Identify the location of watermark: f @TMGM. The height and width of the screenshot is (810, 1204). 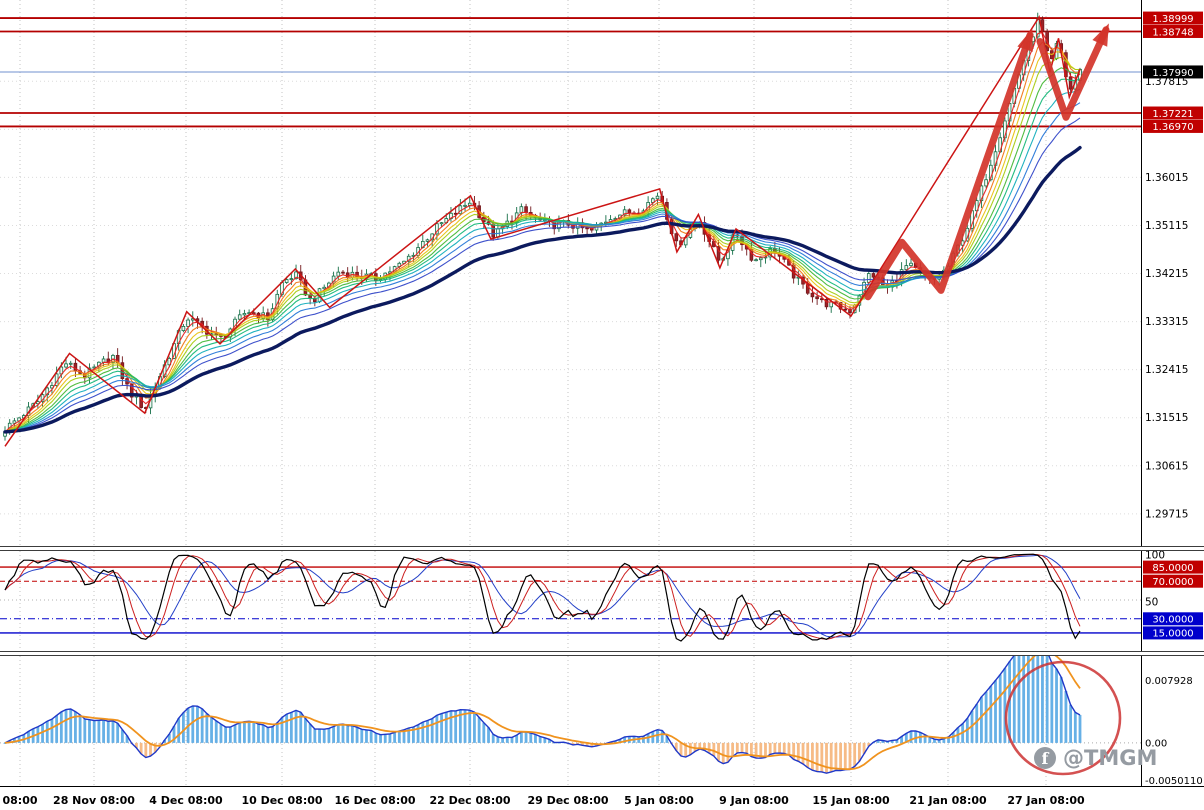
(1095, 758).